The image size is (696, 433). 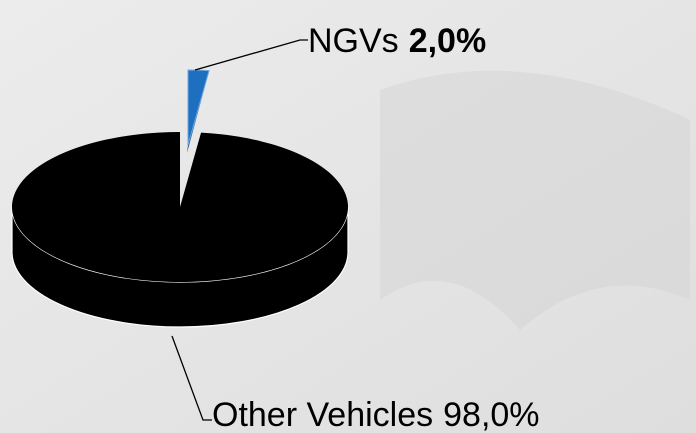 I want to click on data-label: NGVs 2,0%, so click(x=397, y=41).